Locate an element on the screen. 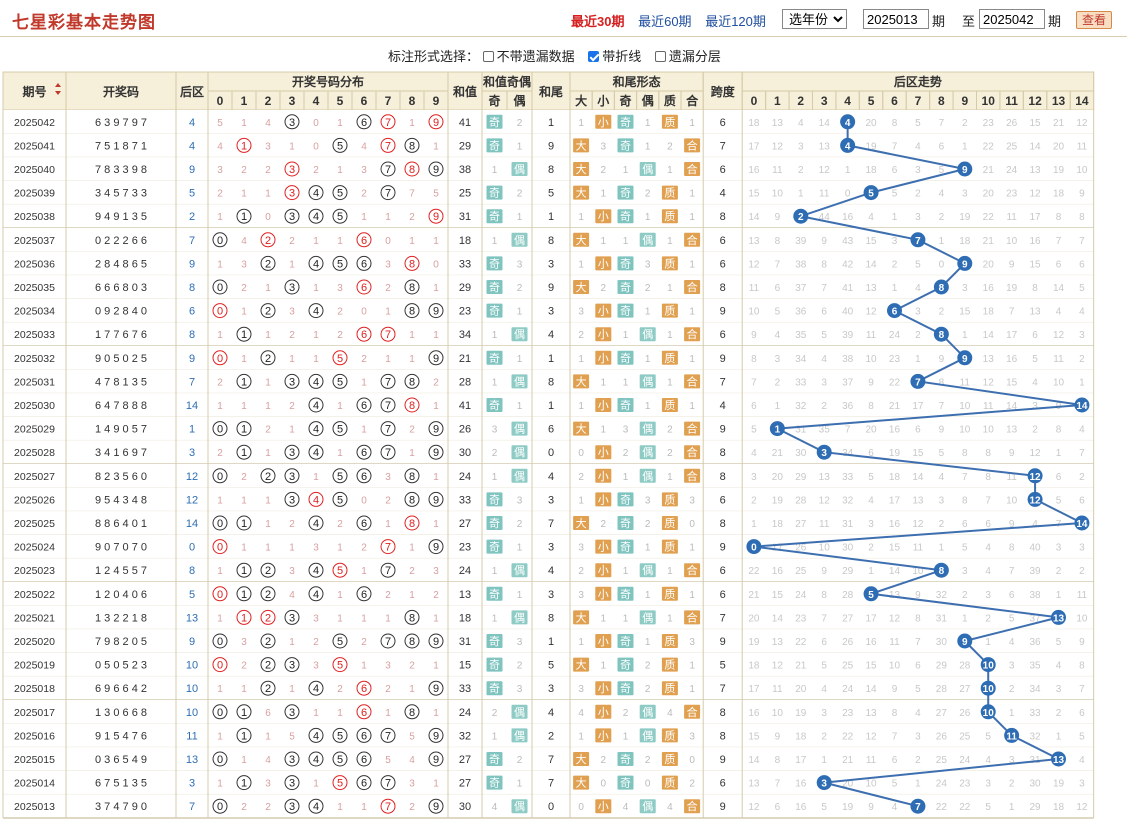 This screenshot has width=1127, height=828. back-number: 6 is located at coordinates (192, 312).